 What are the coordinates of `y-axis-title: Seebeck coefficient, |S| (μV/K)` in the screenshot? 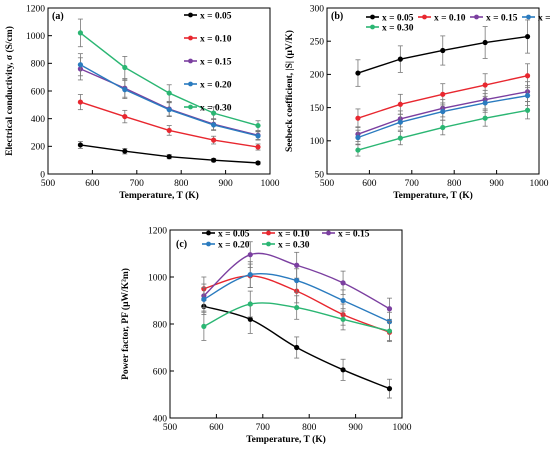 It's located at (289, 91).